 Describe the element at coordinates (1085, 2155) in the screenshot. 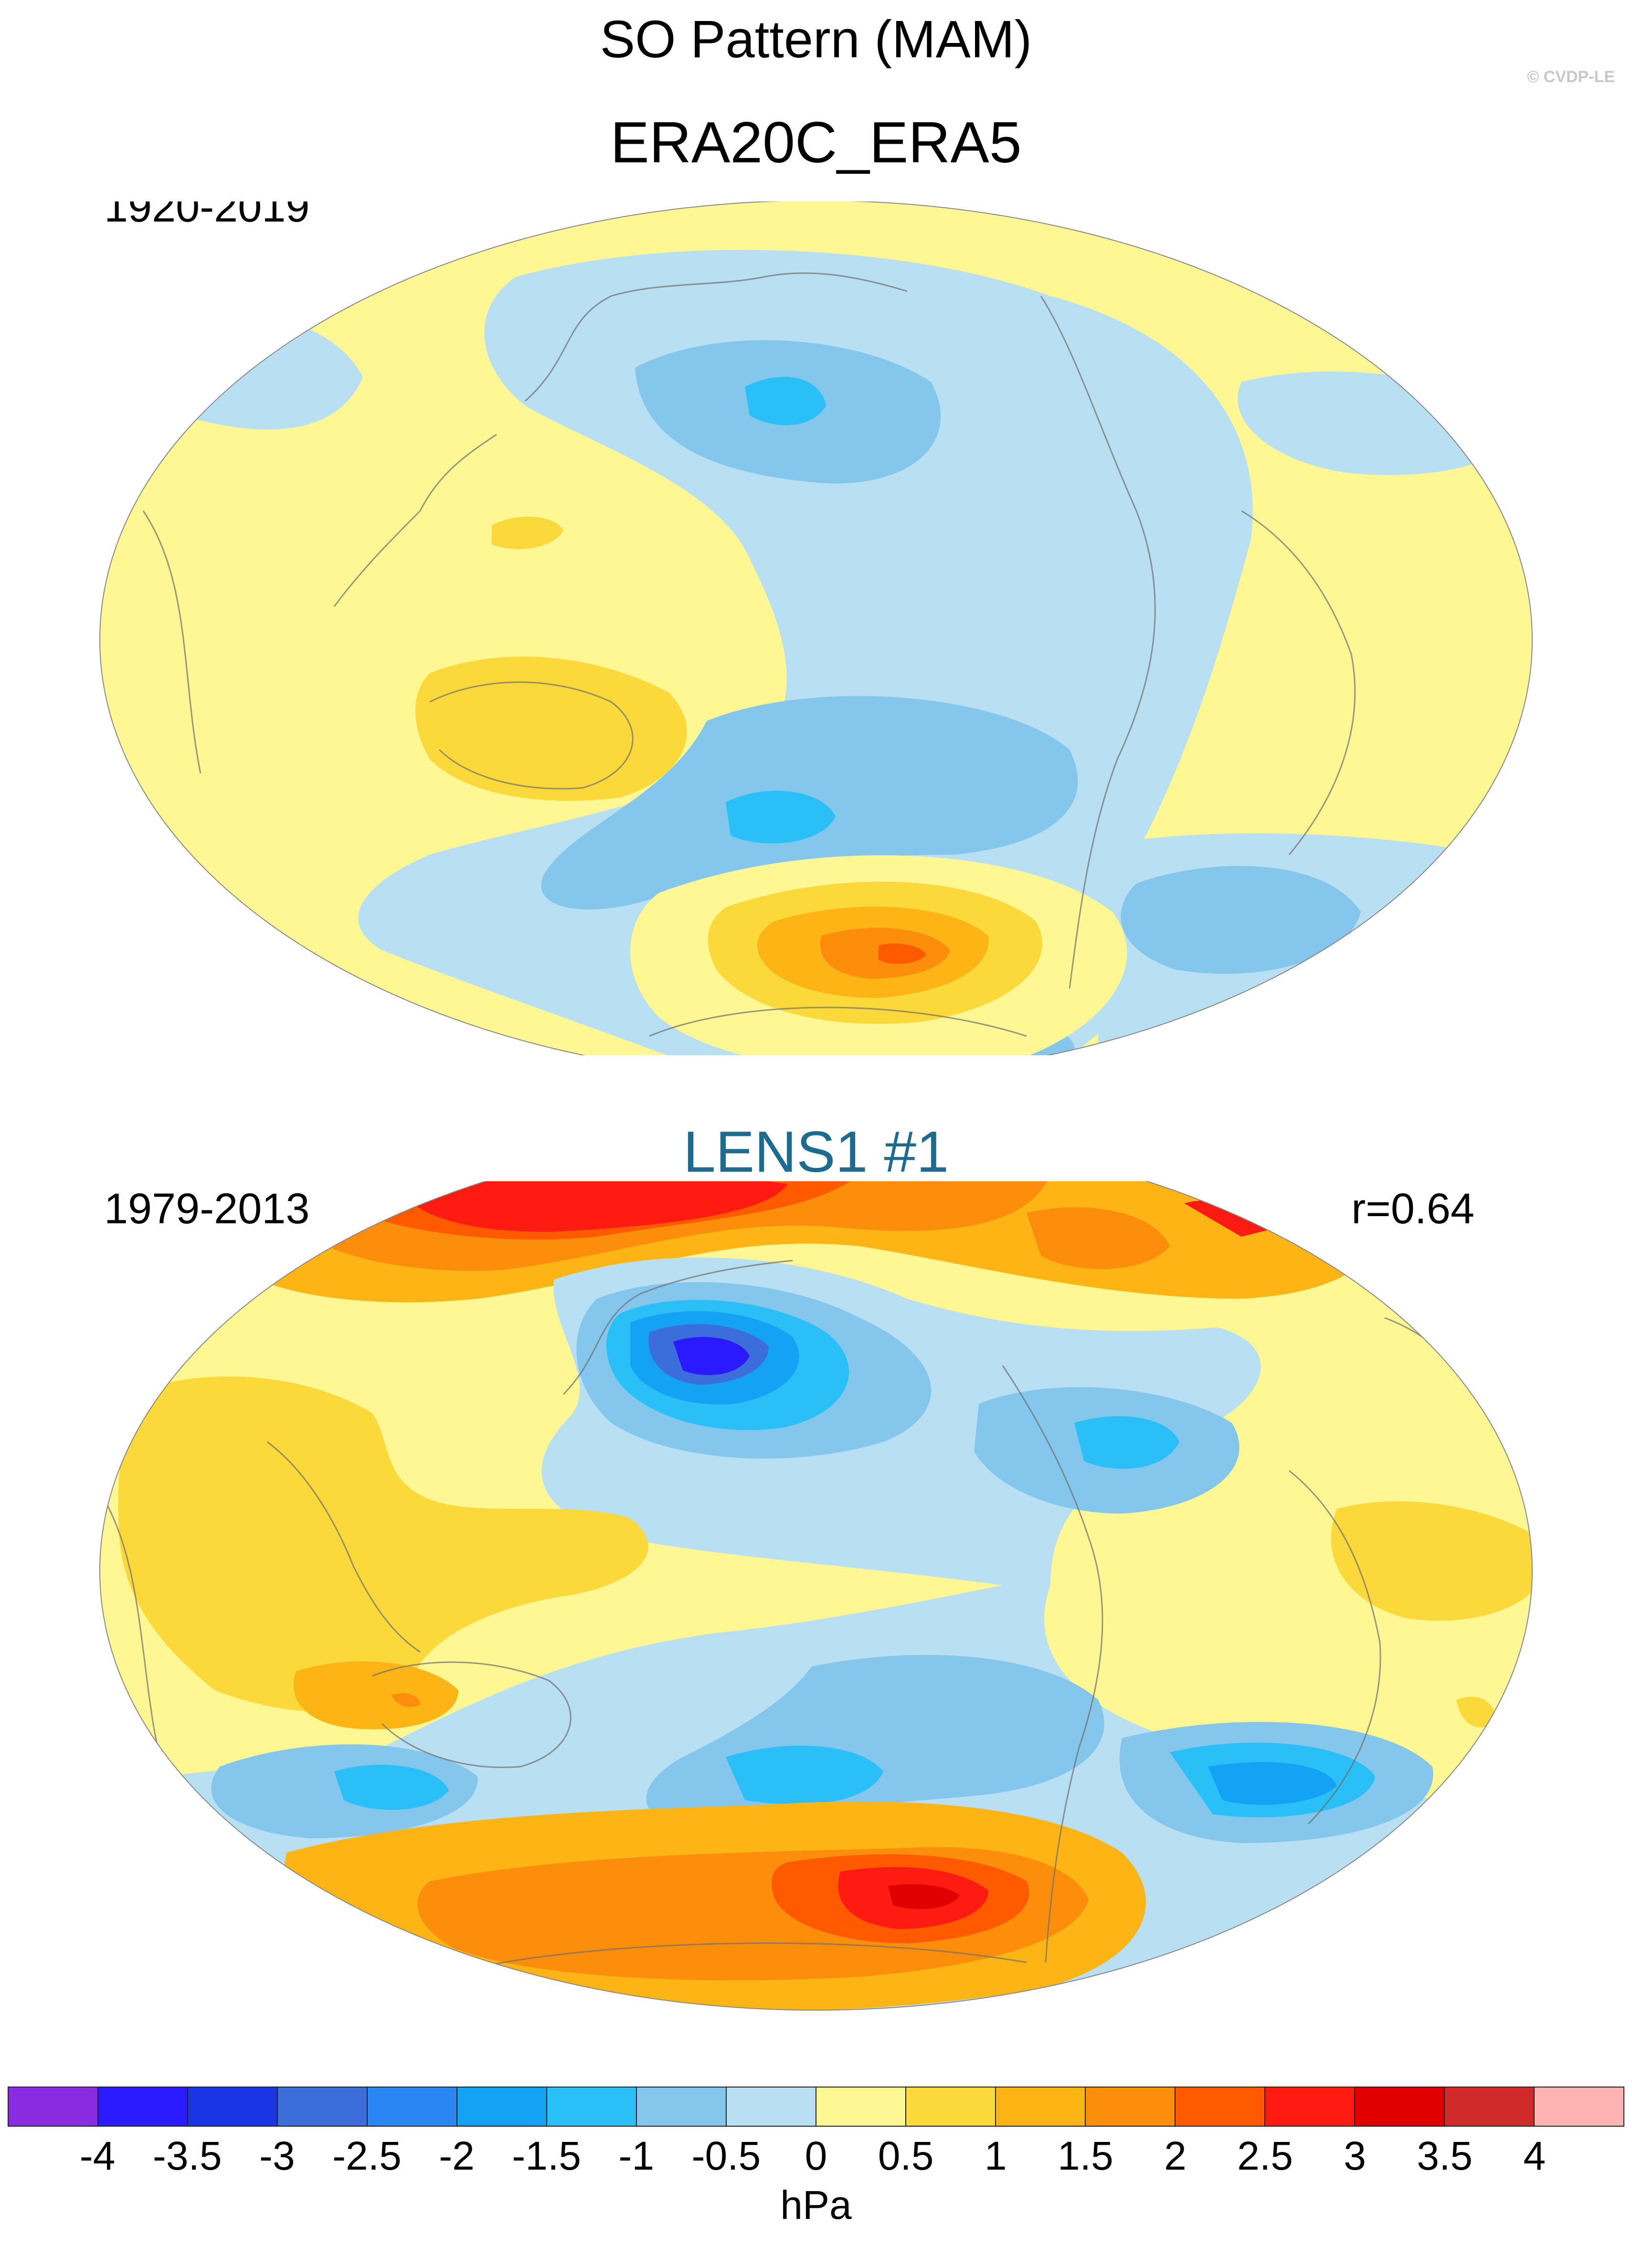

I see `colorbar-tick-label: 1.5` at that location.